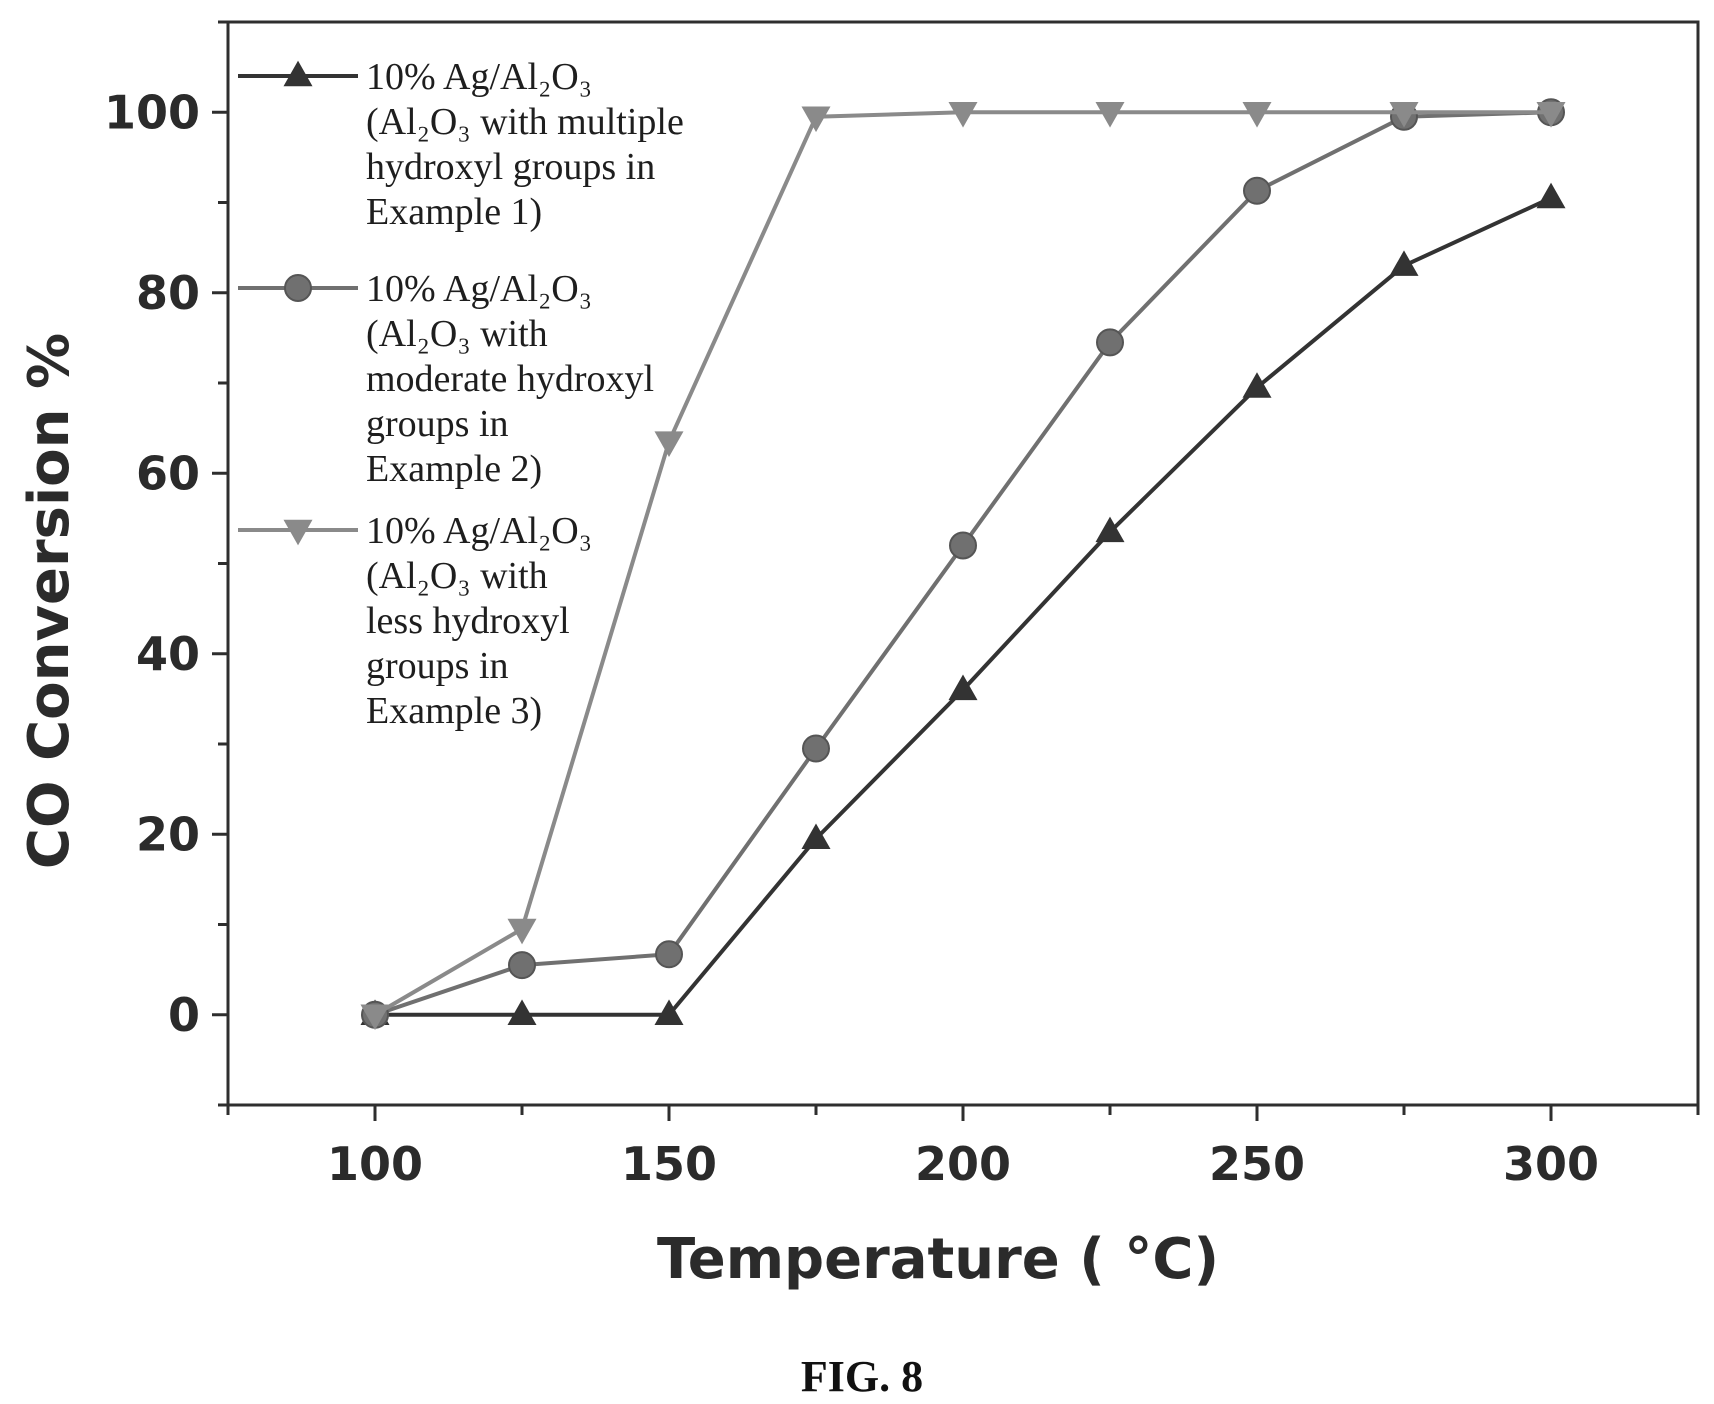  What do you see at coordinates (454, 711) in the screenshot?
I see `legend-label-line: Example 3)` at bounding box center [454, 711].